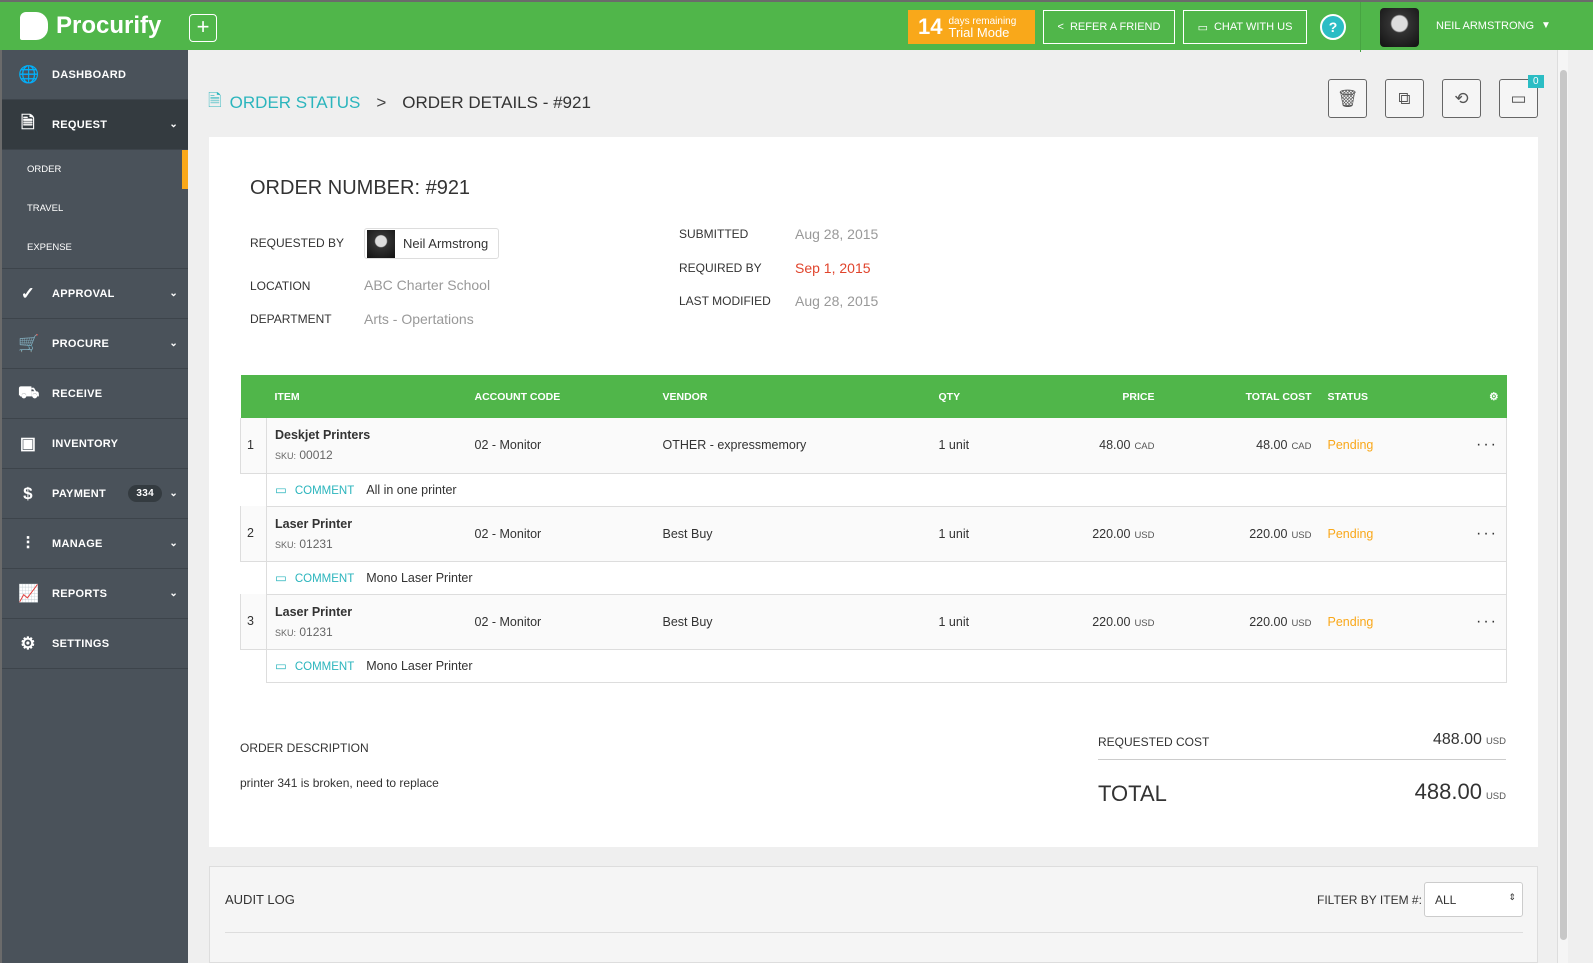 The image size is (1593, 963). I want to click on comment-row: ▭ COMMENT All in one printer, so click(873, 490).